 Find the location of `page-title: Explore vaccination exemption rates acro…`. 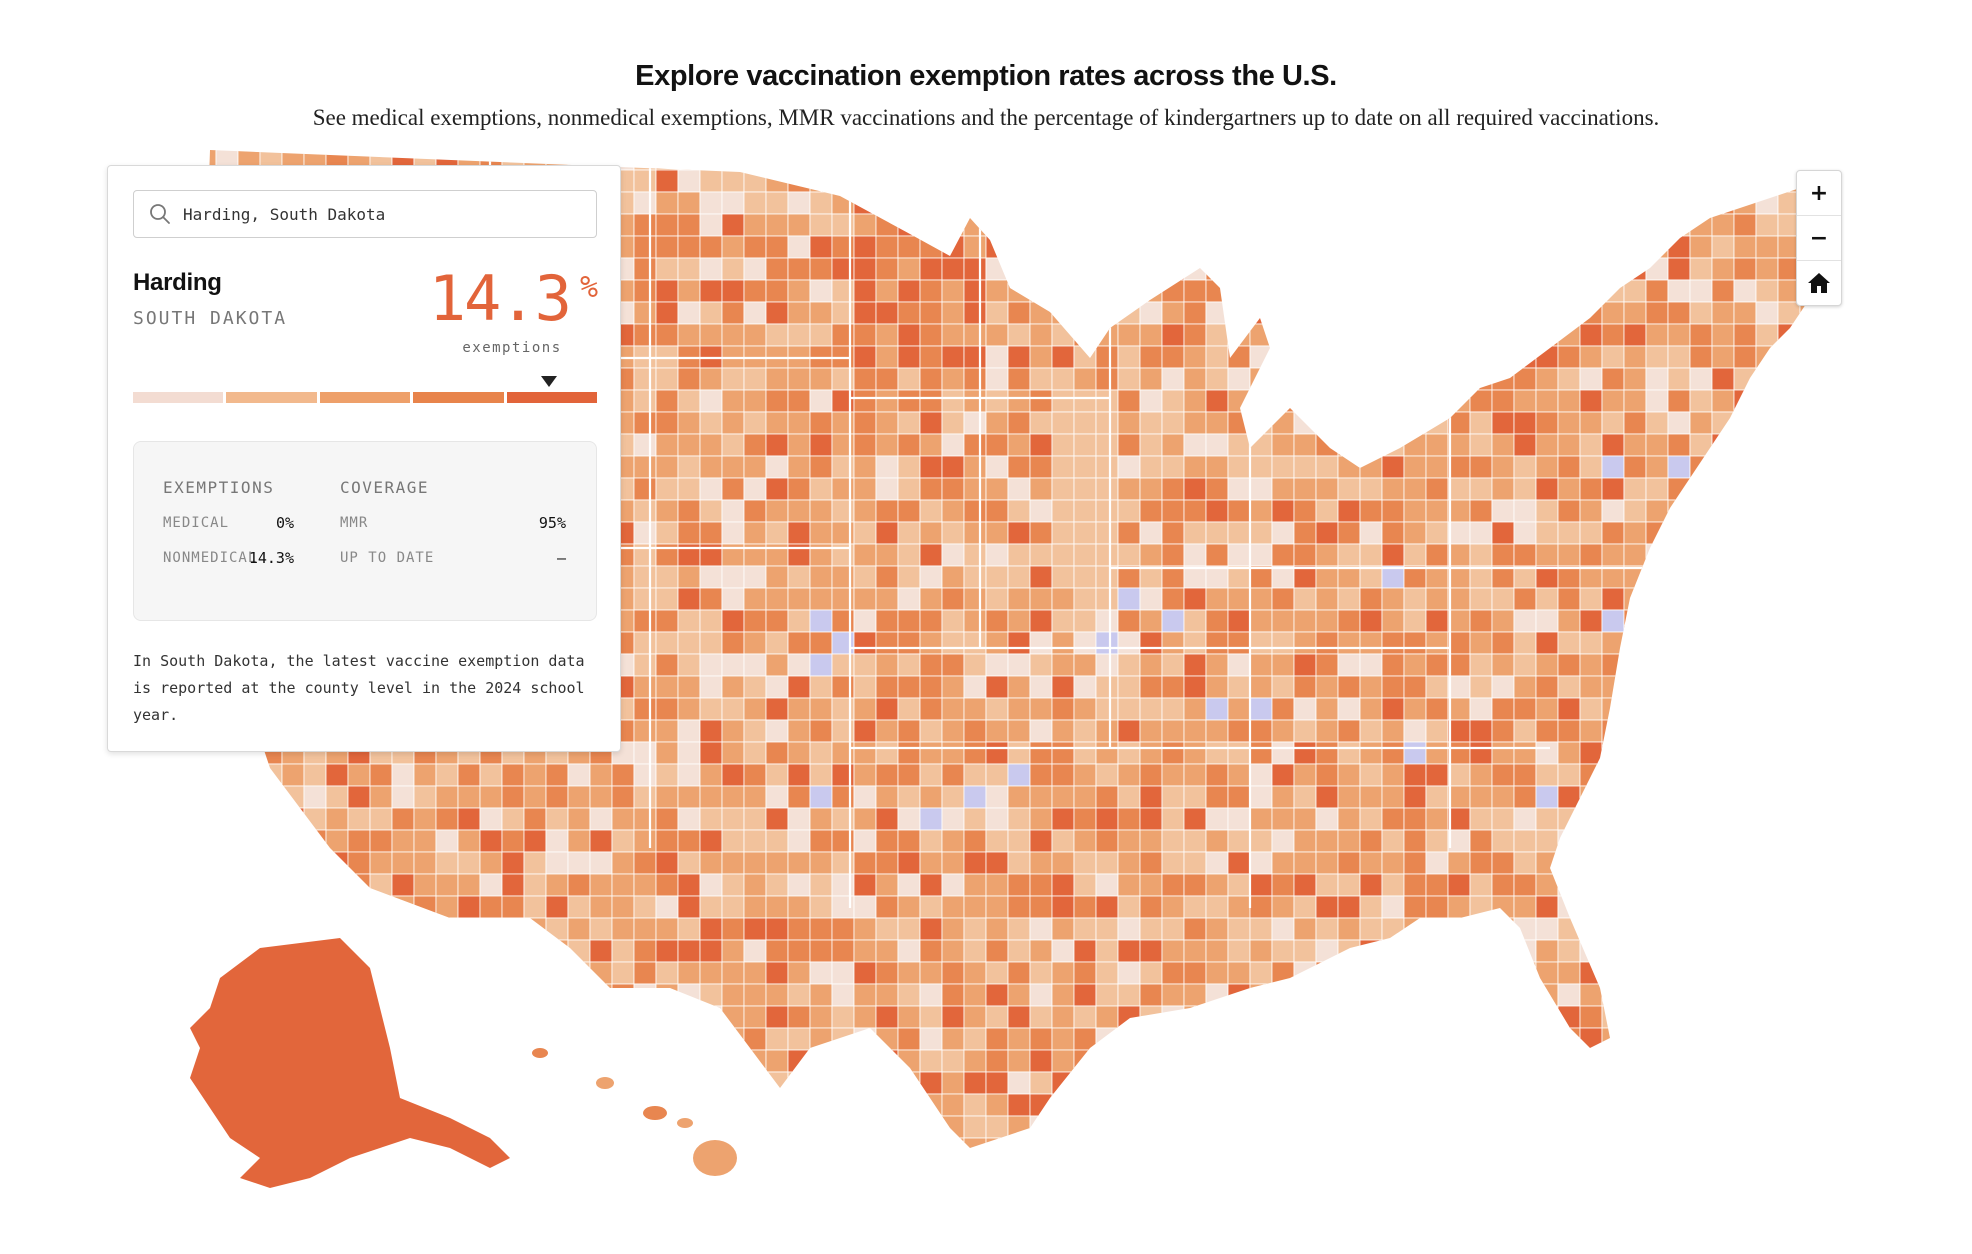

page-title: Explore vaccination exemption rates acro… is located at coordinates (986, 76).